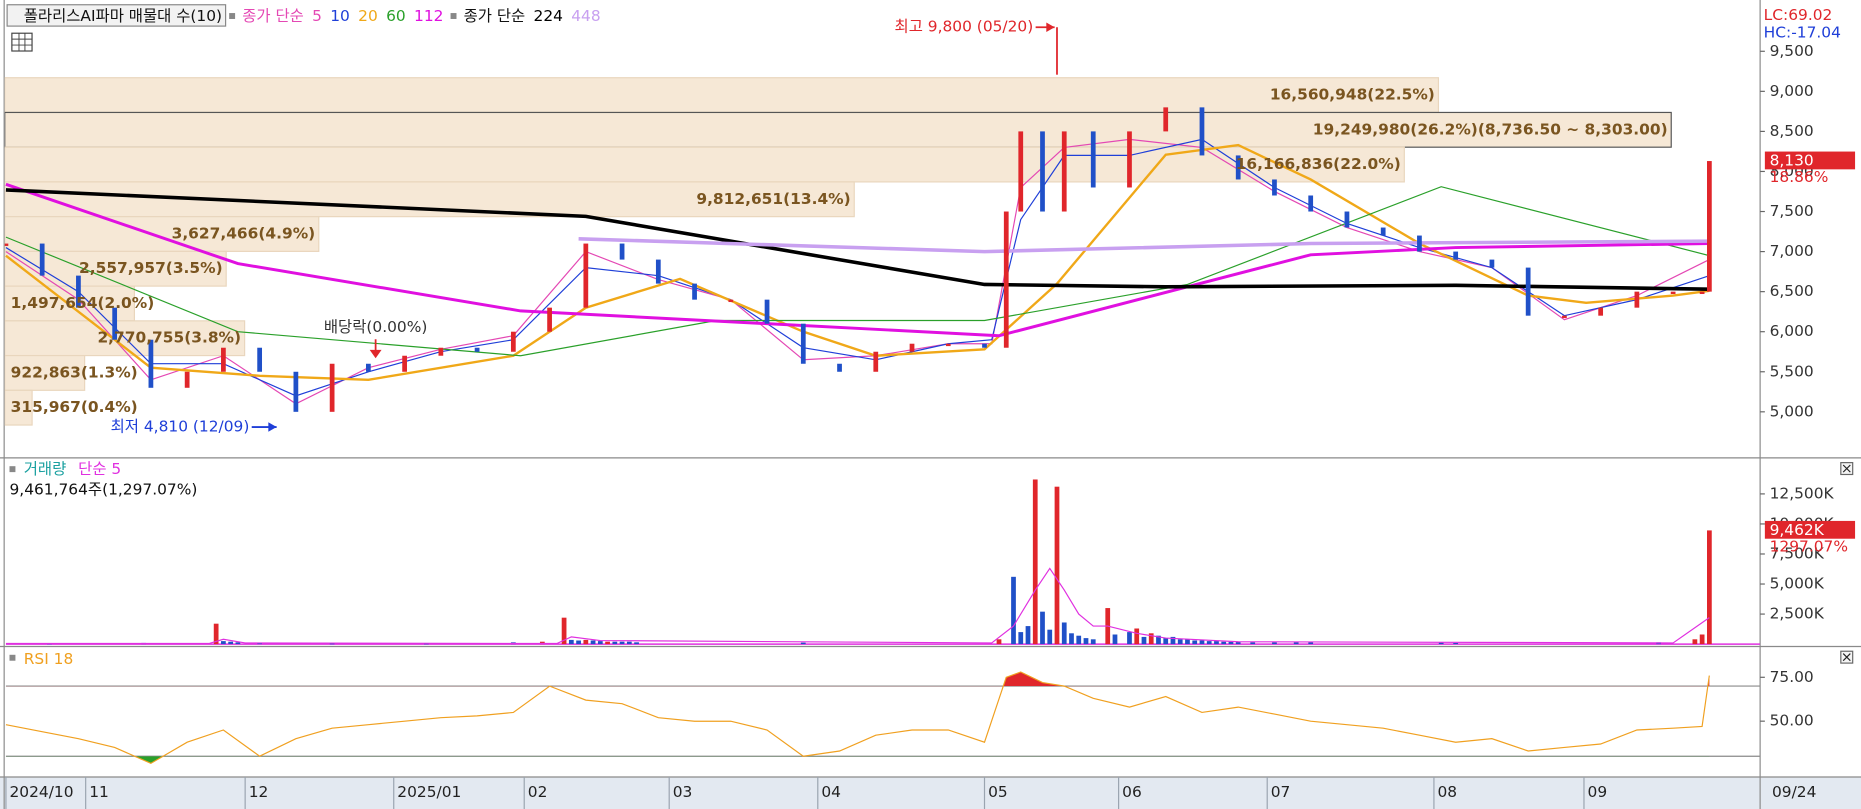 This screenshot has height=809, width=1861. What do you see at coordinates (1490, 129) in the screenshot?
I see `volume-profile-label: 19,249,980(26.2%)(8,736.50 ~ 8,303.00)` at bounding box center [1490, 129].